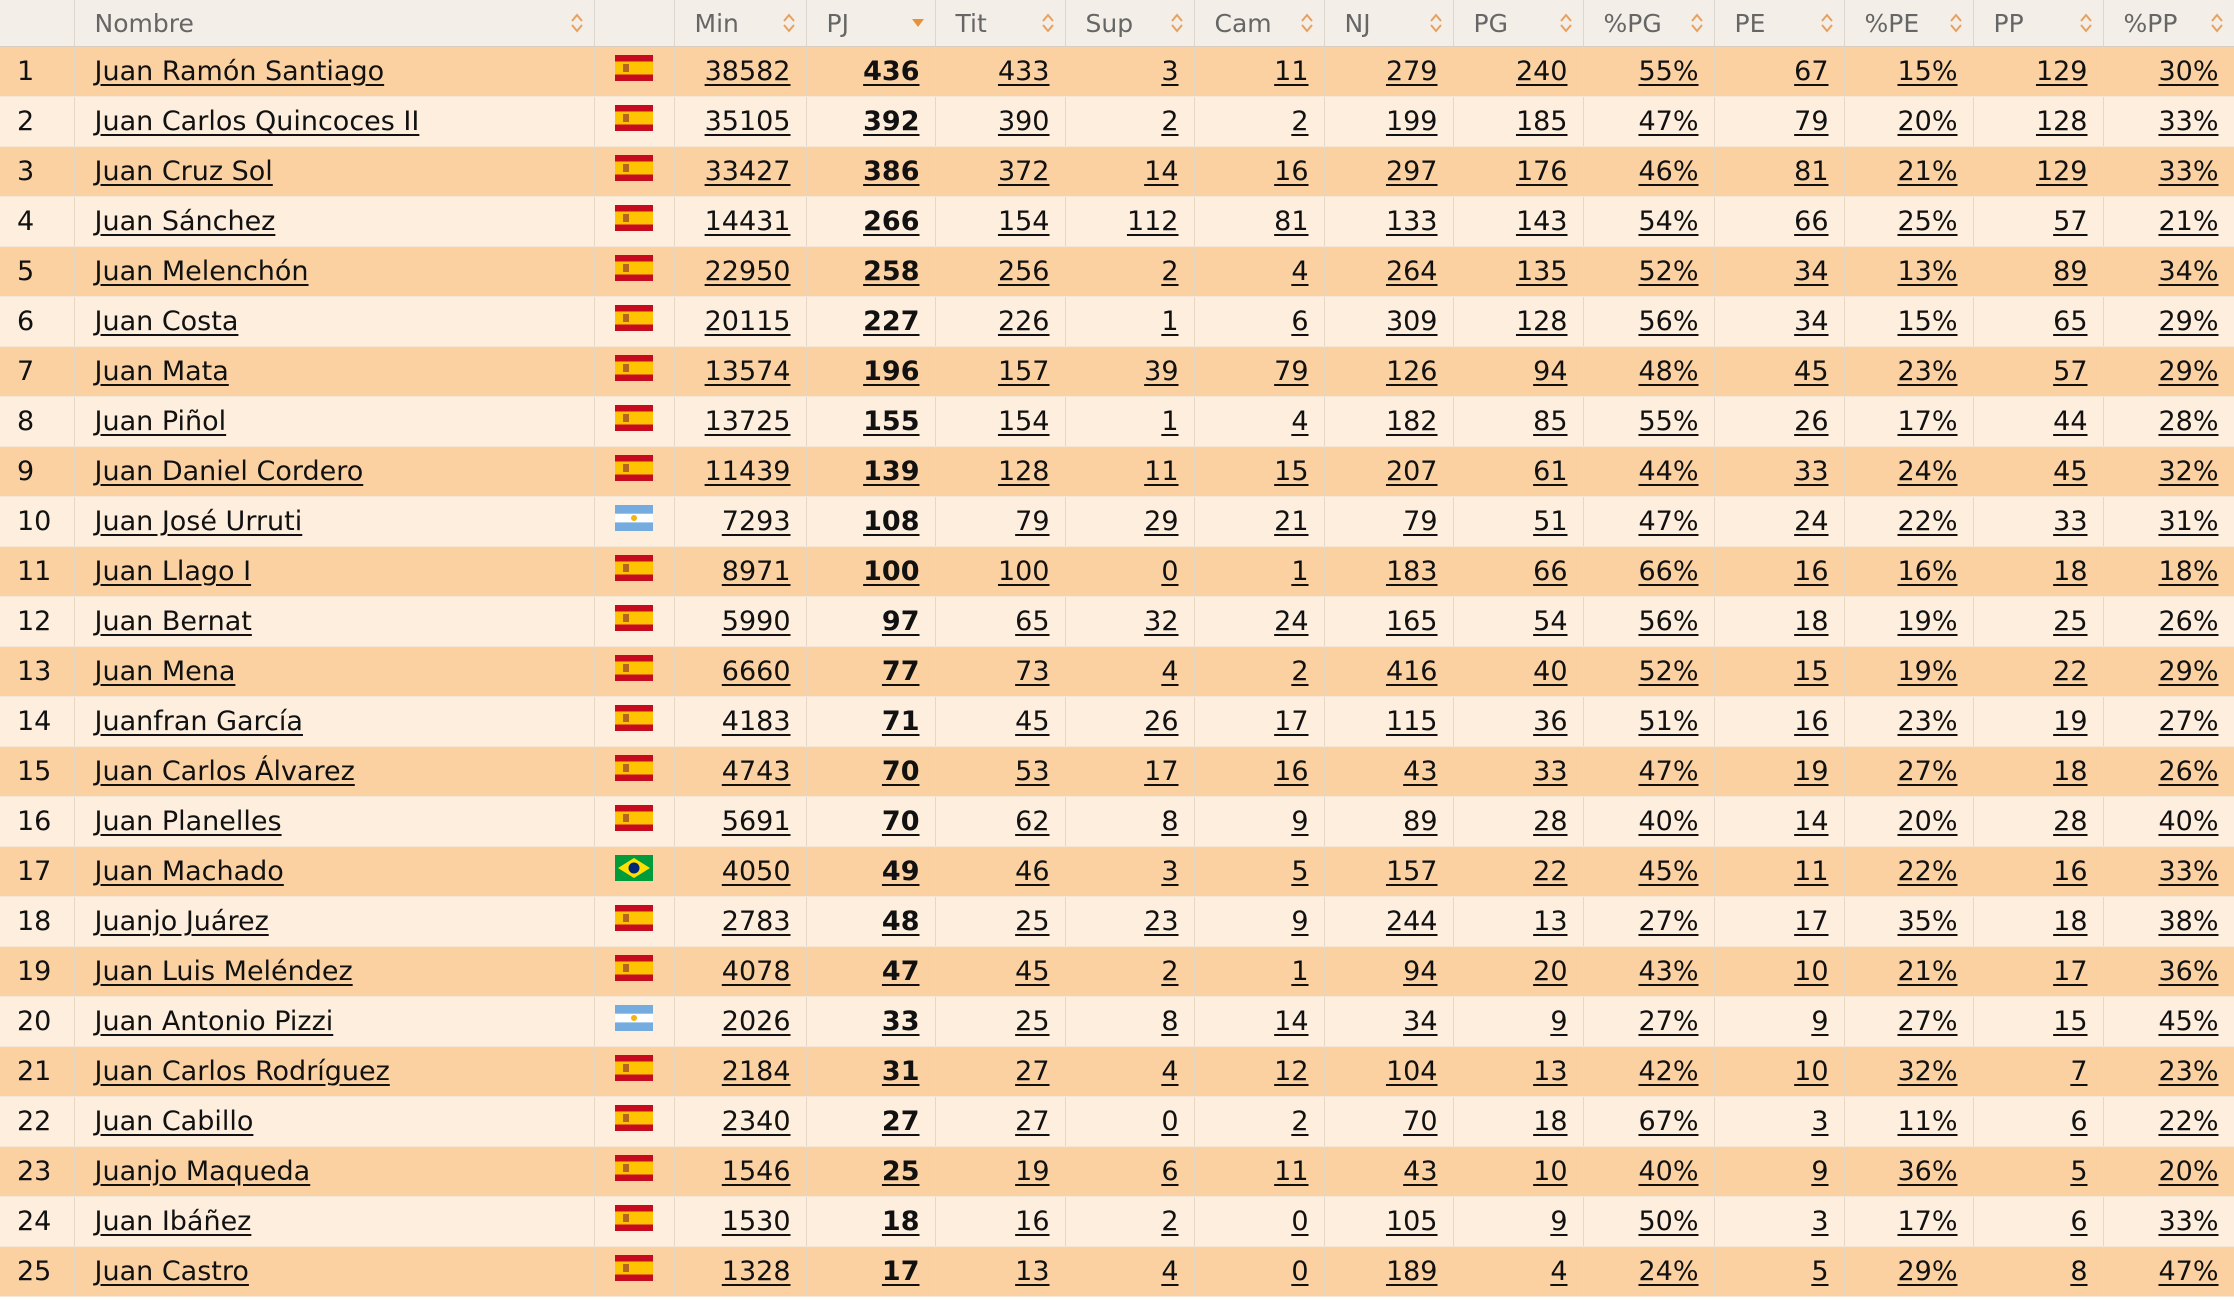 The width and height of the screenshot is (2234, 1300). Describe the element at coordinates (747, 421) in the screenshot. I see `stat-link: 13725` at that location.